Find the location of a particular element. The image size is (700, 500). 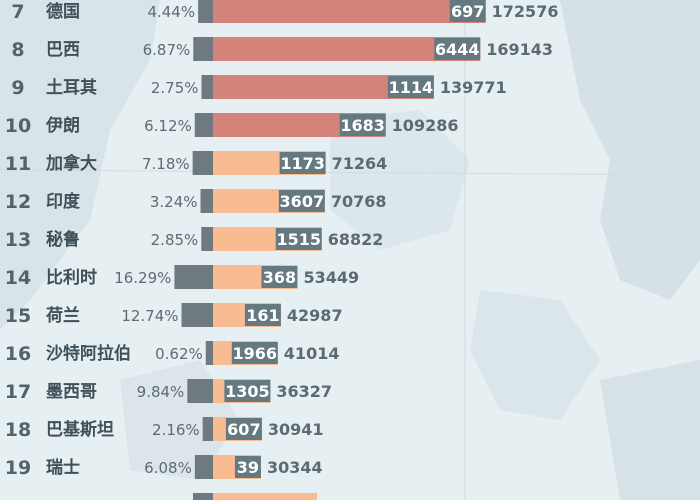

chart-row: 10 伊朗 6.12% 1683 109286 is located at coordinates (232, 125).